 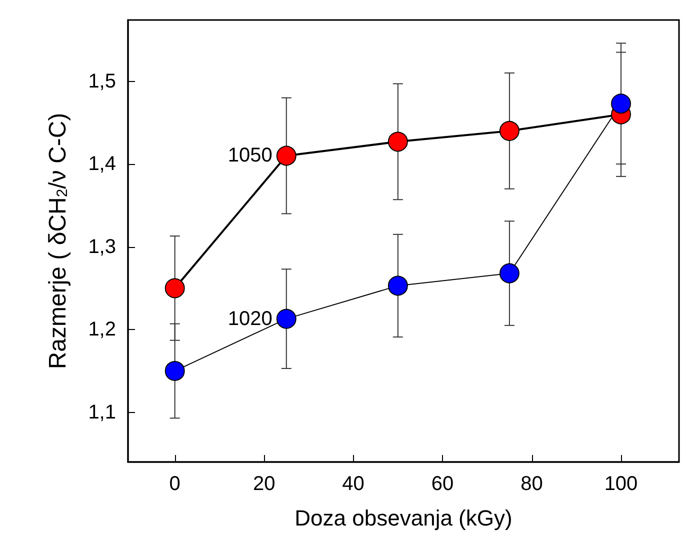 I want to click on y-tick-label: 1,3, so click(x=102, y=247).